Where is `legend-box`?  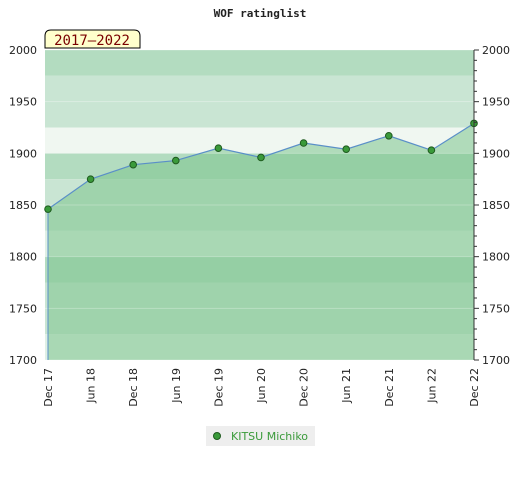 legend-box is located at coordinates (260, 436).